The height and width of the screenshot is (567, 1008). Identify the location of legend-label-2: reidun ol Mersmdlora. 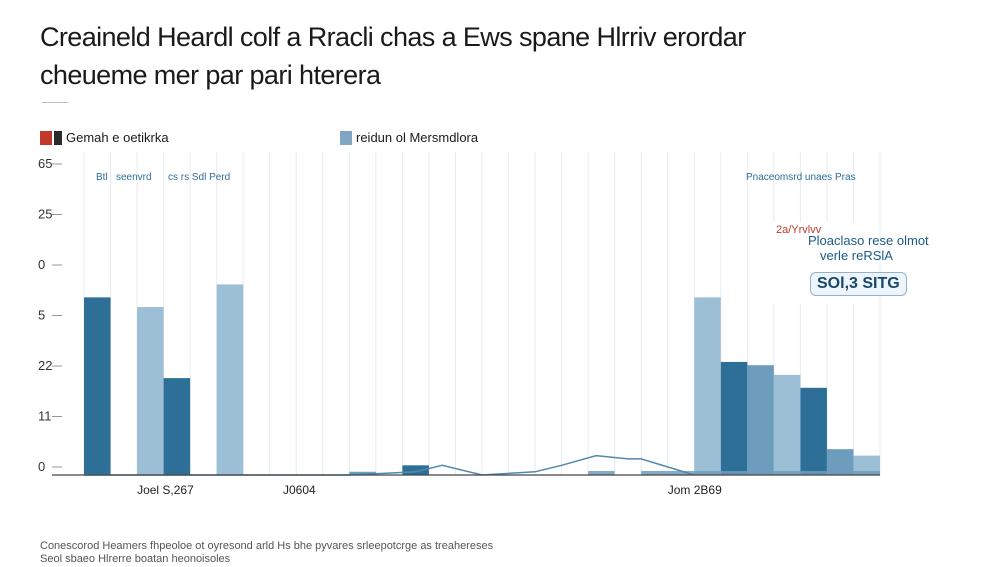
(417, 137).